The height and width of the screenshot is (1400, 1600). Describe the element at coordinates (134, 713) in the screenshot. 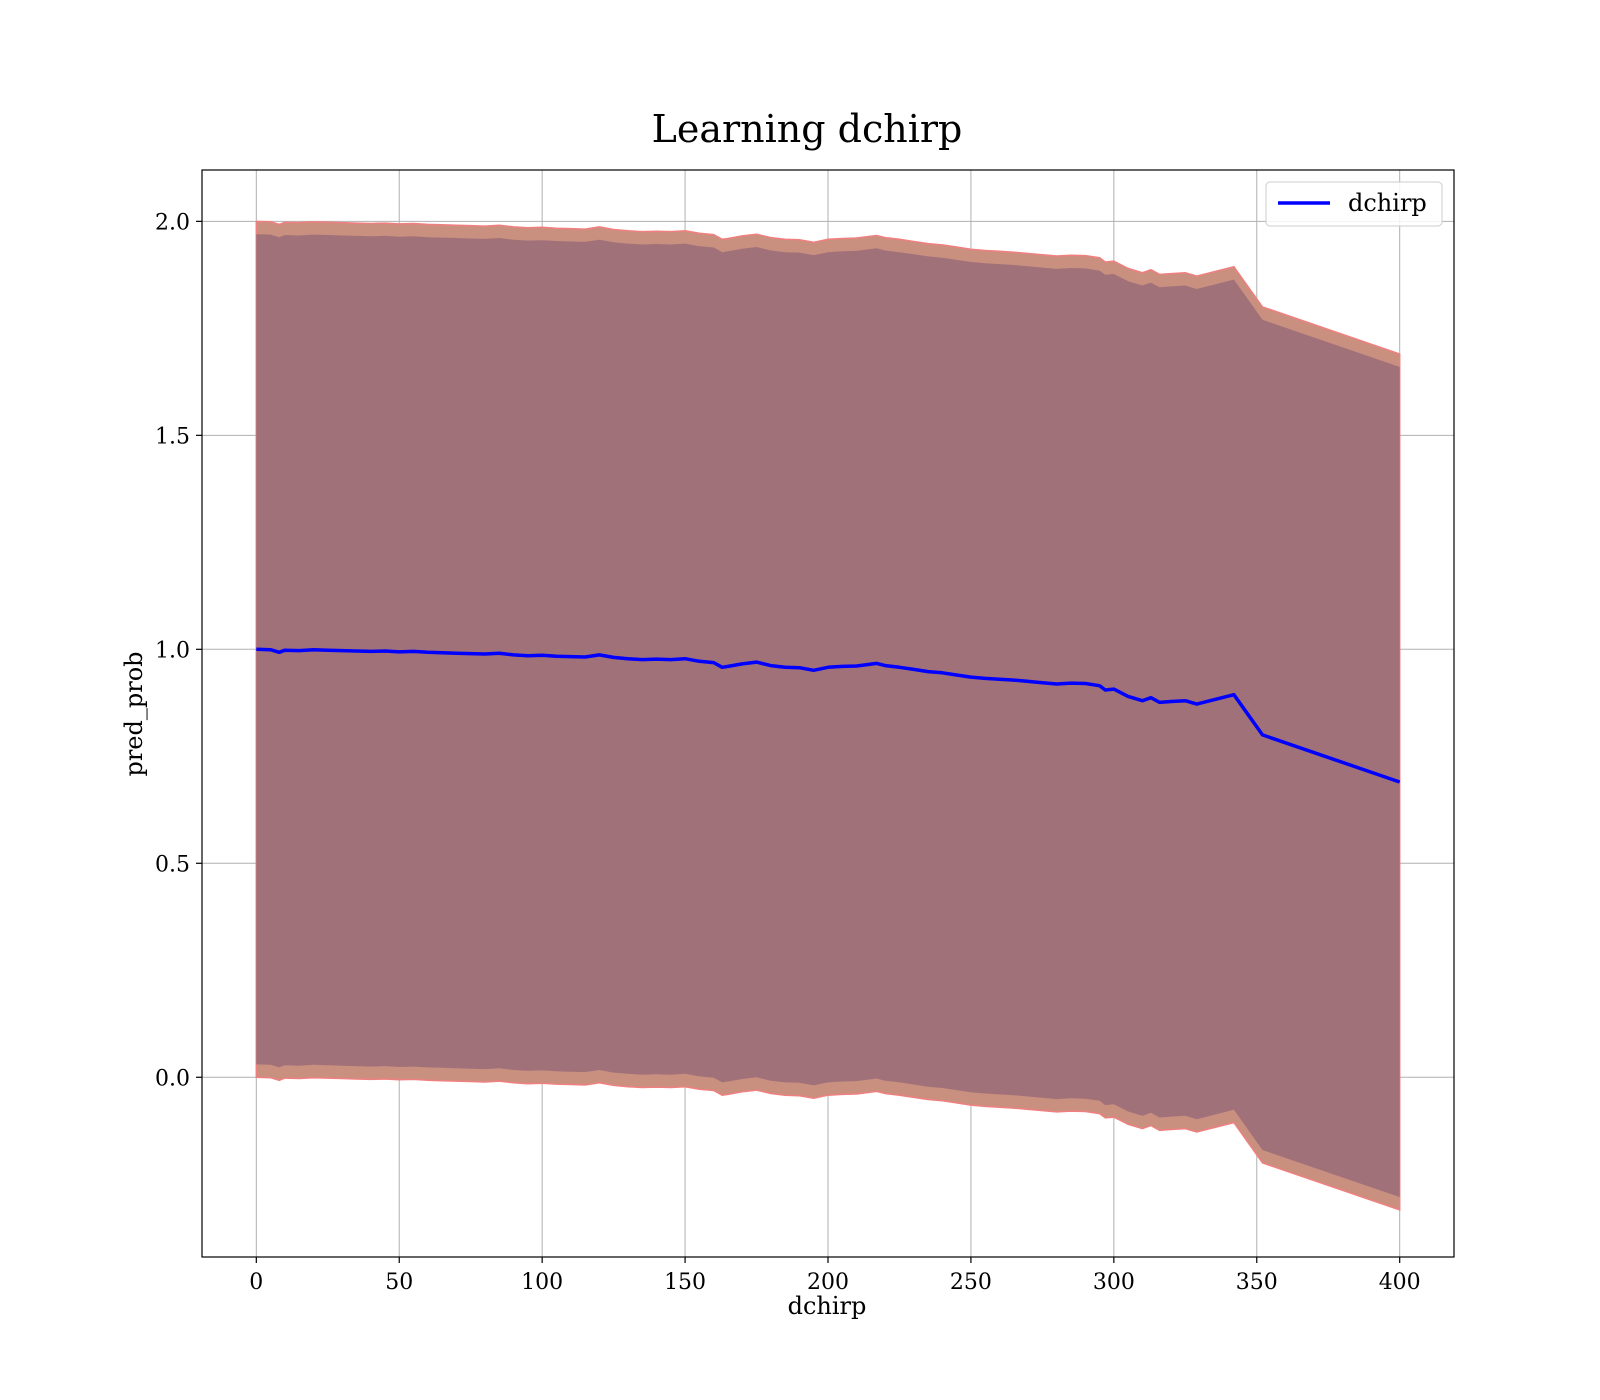

I see `y-axis-label: pred_prob` at that location.